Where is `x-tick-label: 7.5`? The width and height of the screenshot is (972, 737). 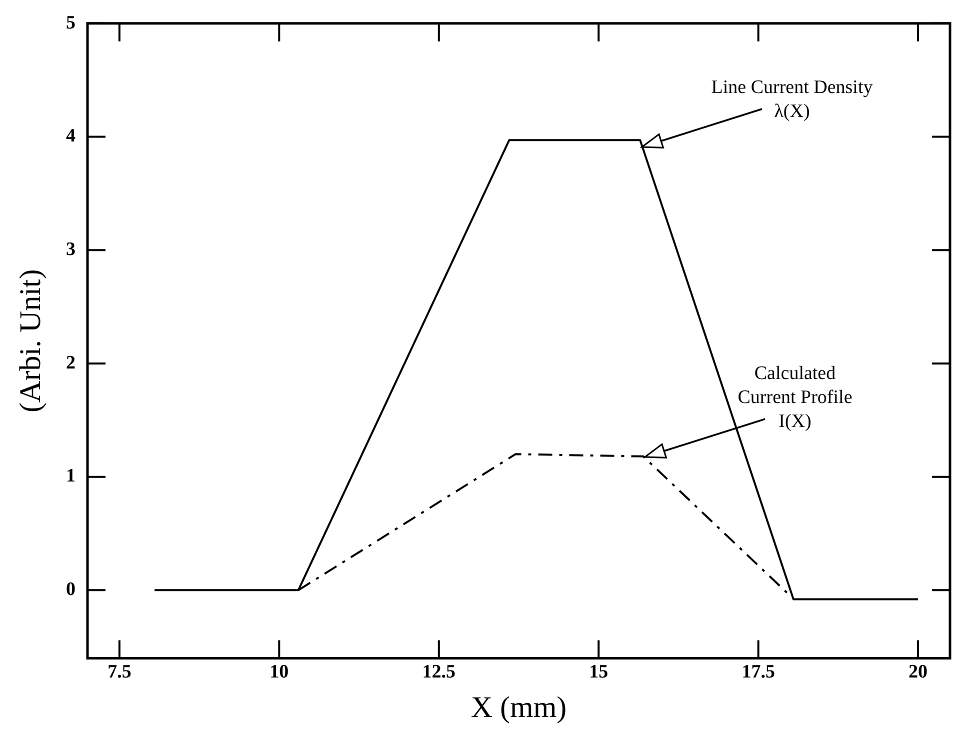
x-tick-label: 7.5 is located at coordinates (120, 672).